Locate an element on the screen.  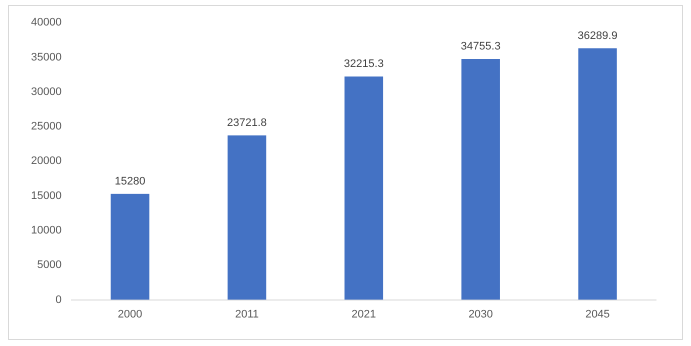
y-tick-label: 10000 is located at coordinates (46, 230).